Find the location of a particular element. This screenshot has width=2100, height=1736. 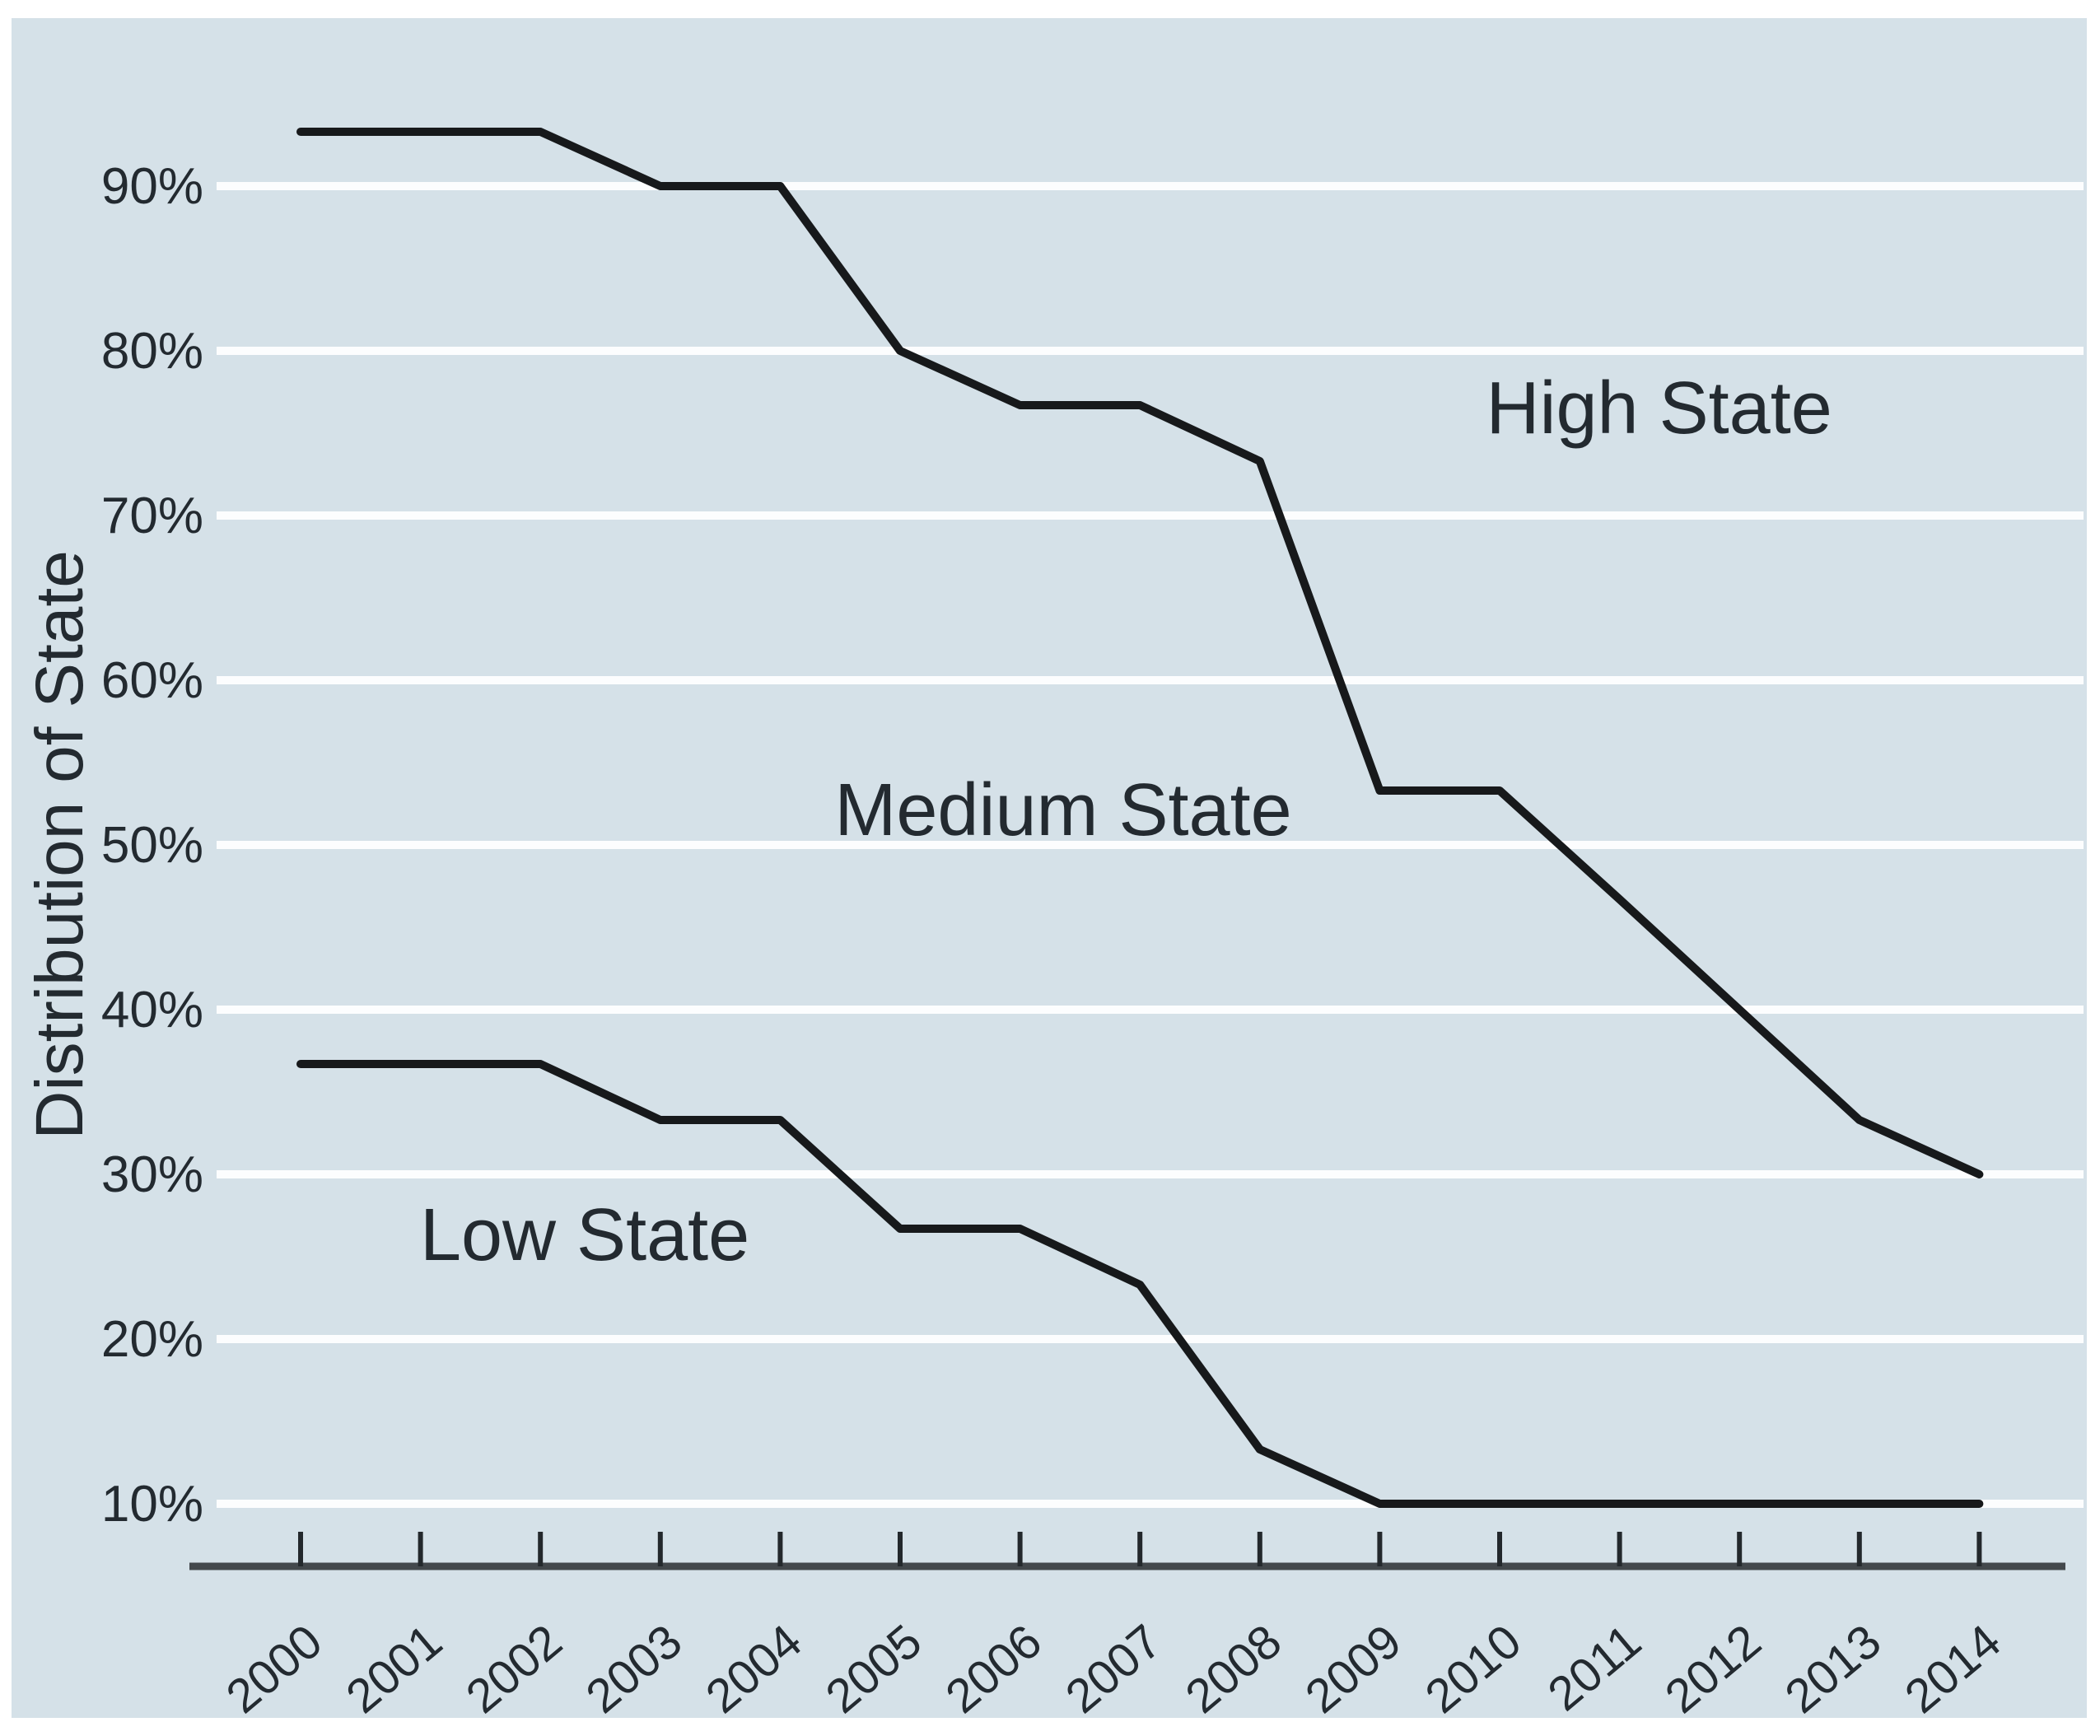

y-axis-tick-labels: 90% 80% 70% 60% 50% 40% 30% 20% 10% is located at coordinates (152, 845).